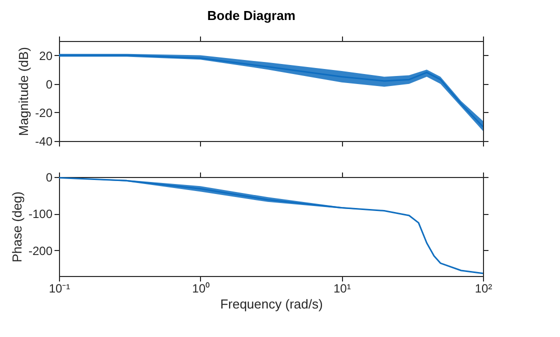 Image resolution: width=560 pixels, height=337 pixels. What do you see at coordinates (16, 227) in the screenshot?
I see `y-axis-title: Phase (deg)` at bounding box center [16, 227].